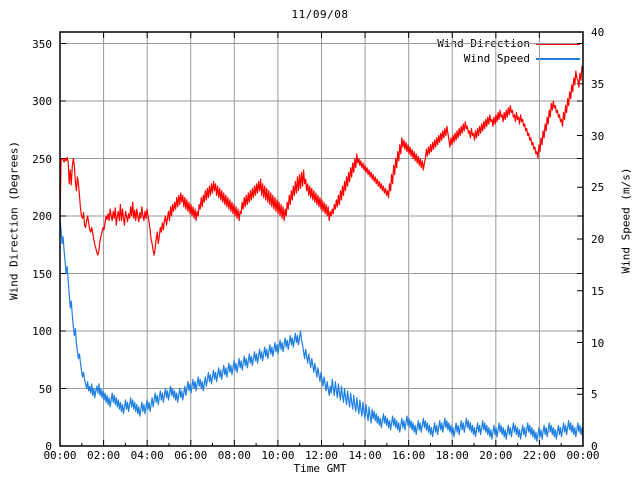 Image resolution: width=640 pixels, height=480 pixels. What do you see at coordinates (598, 188) in the screenshot?
I see `y-tick-right-5: 25` at bounding box center [598, 188].